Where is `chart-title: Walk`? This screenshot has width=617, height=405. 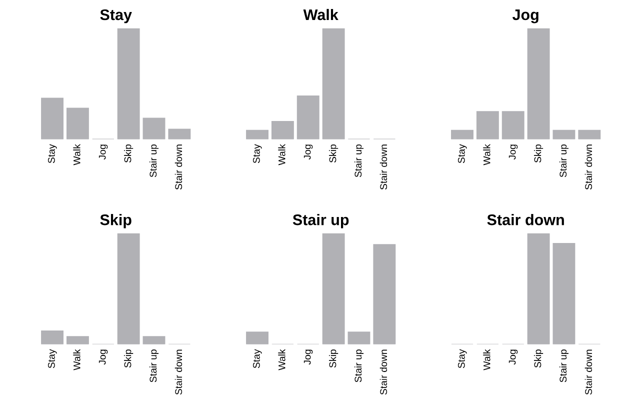
chart-title: Walk is located at coordinates (320, 14).